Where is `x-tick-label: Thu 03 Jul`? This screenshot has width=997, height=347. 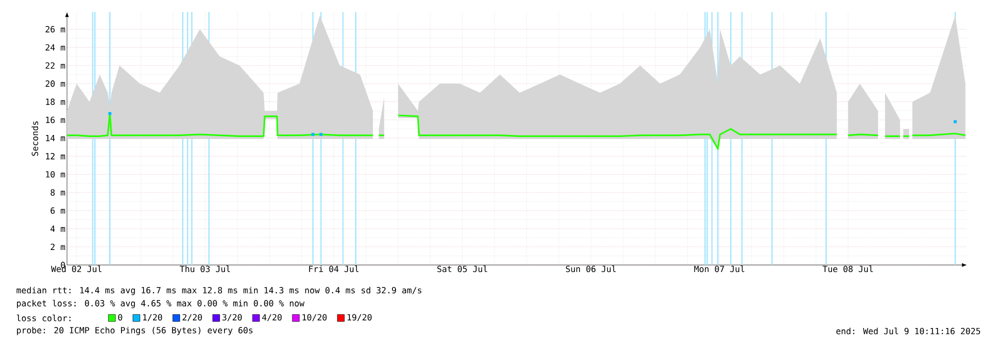 x-tick-label: Thu 03 Jul is located at coordinates (205, 269).